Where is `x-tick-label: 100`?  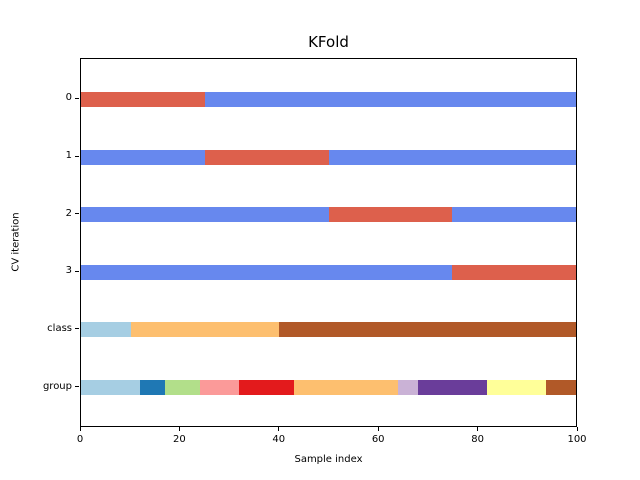
x-tick-label: 100 is located at coordinates (577, 439).